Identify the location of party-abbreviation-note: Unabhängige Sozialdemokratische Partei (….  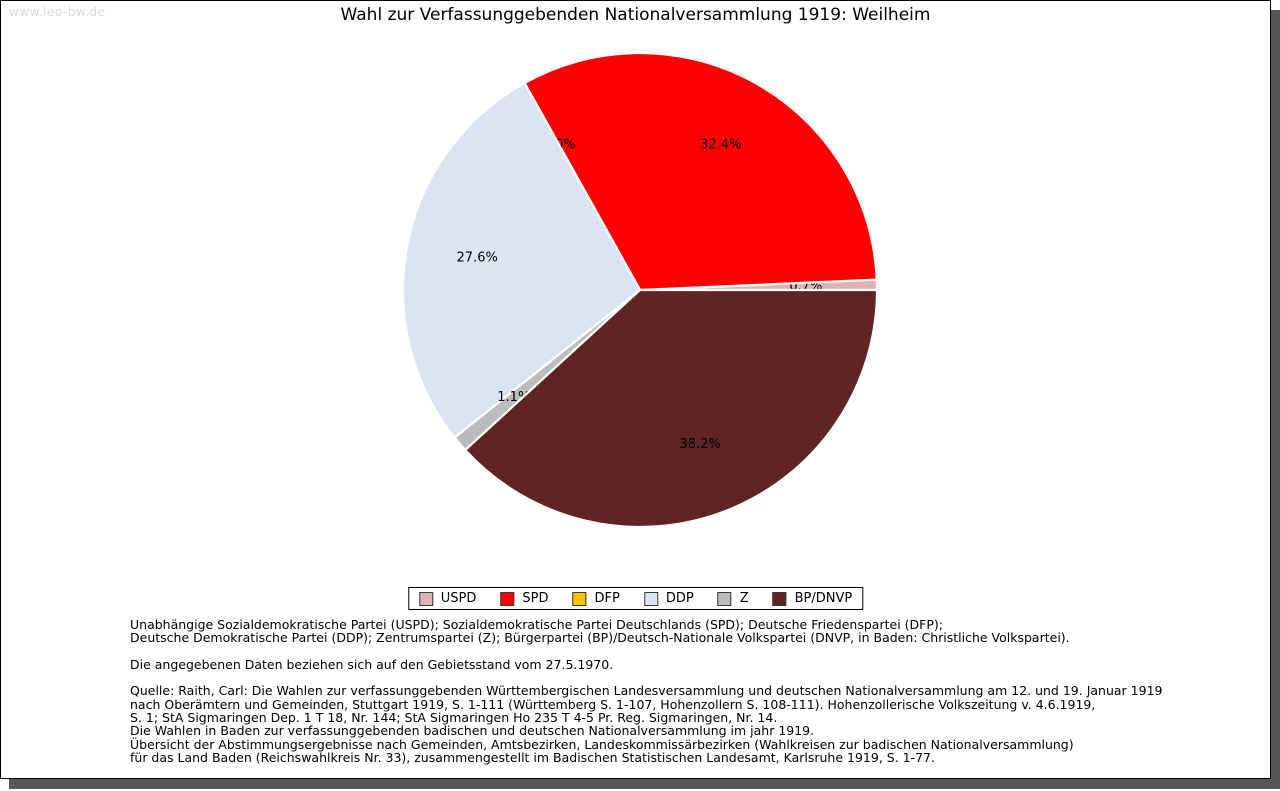
(680, 631).